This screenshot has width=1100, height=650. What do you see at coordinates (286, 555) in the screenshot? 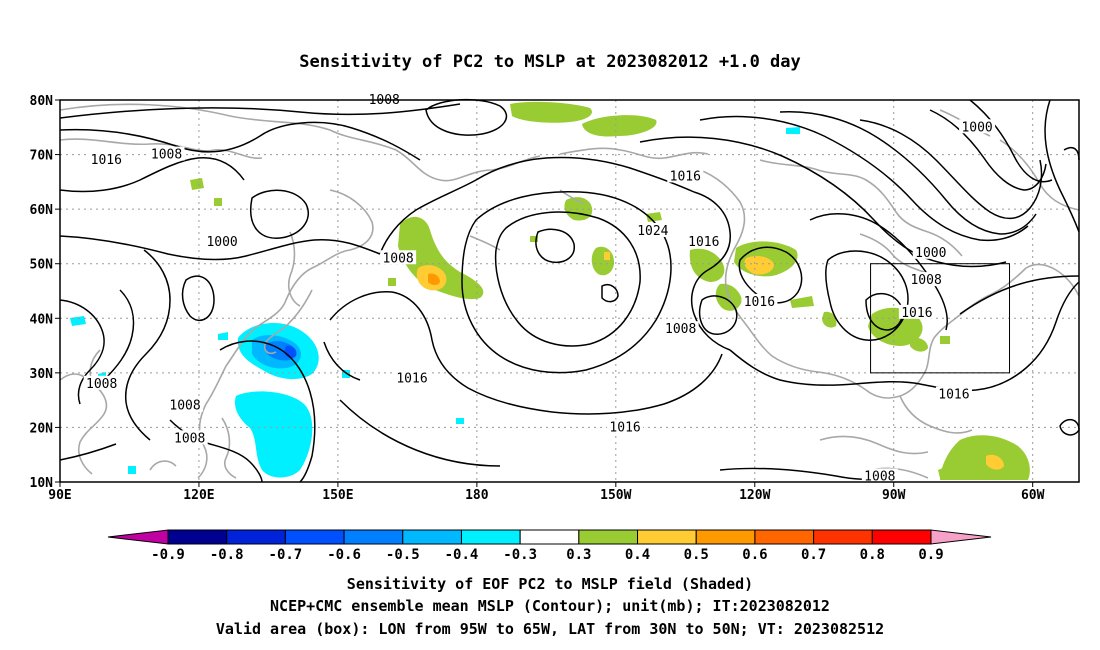
I see `colorbar-tick-label: -0.7` at bounding box center [286, 555].